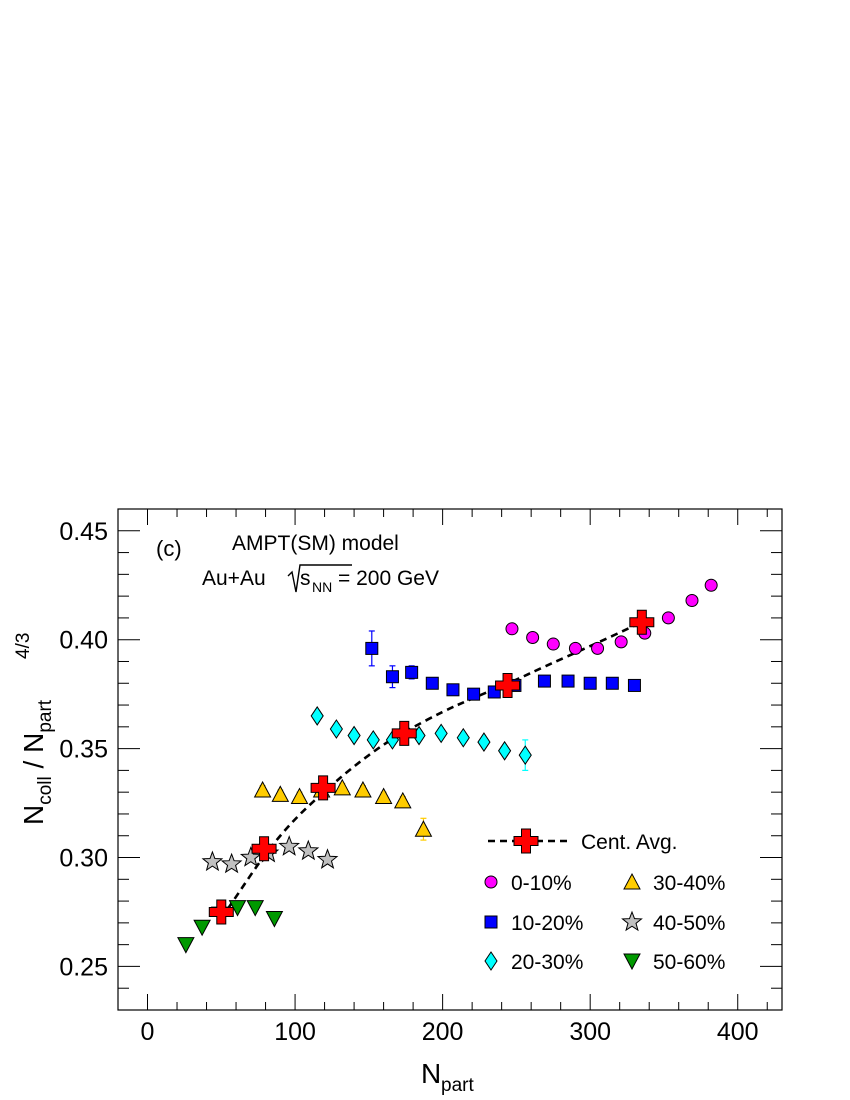 Image resolution: width=850 pixels, height=1100 pixels. I want to click on legend-label: 0-10%, so click(541, 883).